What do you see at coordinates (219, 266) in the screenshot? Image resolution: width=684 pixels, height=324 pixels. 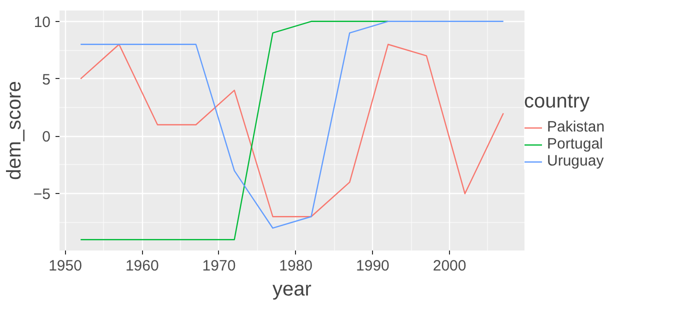 I see `x-tick-label: 1970` at bounding box center [219, 266].